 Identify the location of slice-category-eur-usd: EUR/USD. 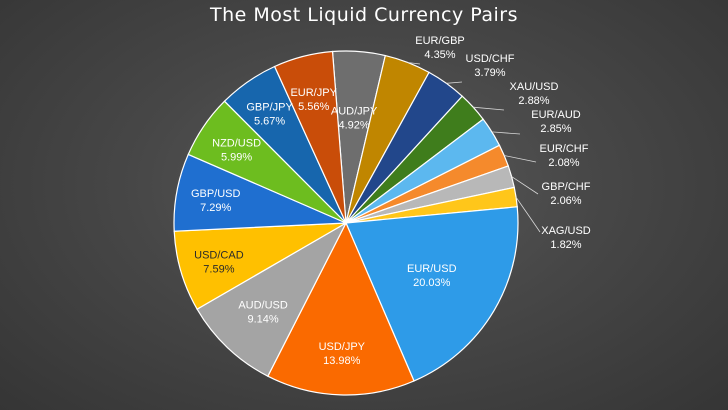
(432, 269).